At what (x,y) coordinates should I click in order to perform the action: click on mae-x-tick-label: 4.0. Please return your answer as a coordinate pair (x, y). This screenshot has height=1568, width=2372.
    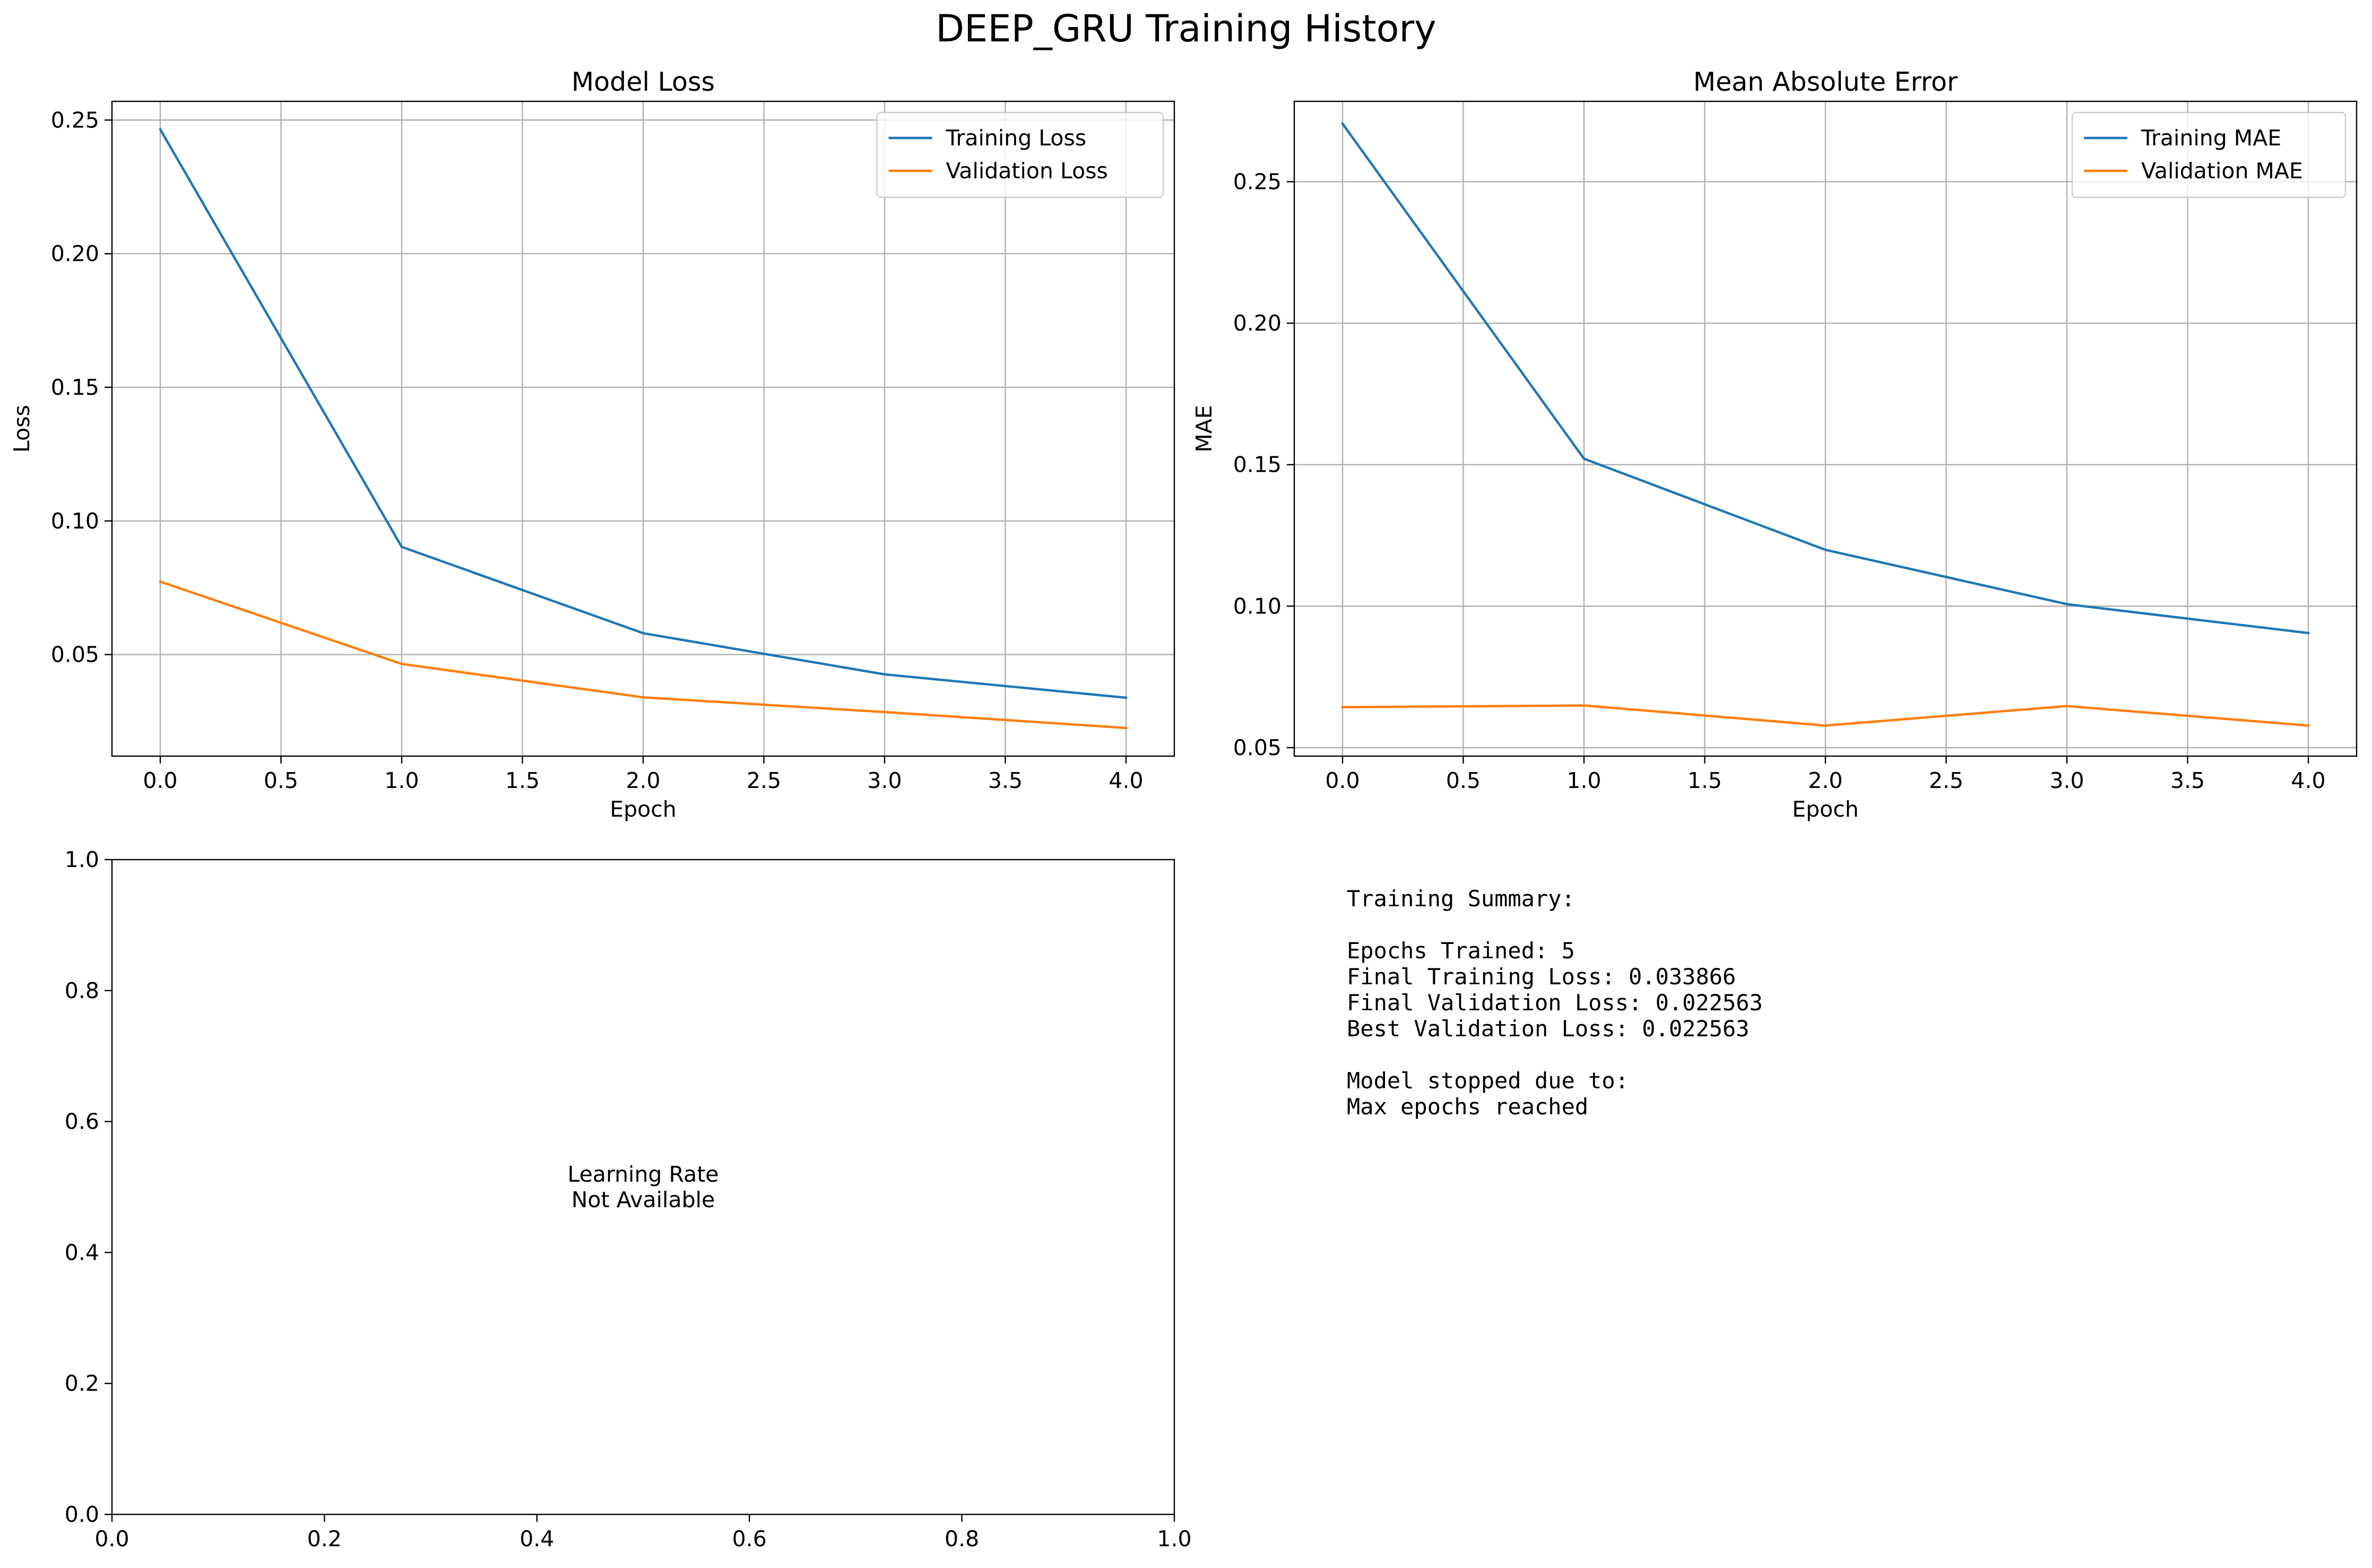
    Looking at the image, I should click on (2308, 780).